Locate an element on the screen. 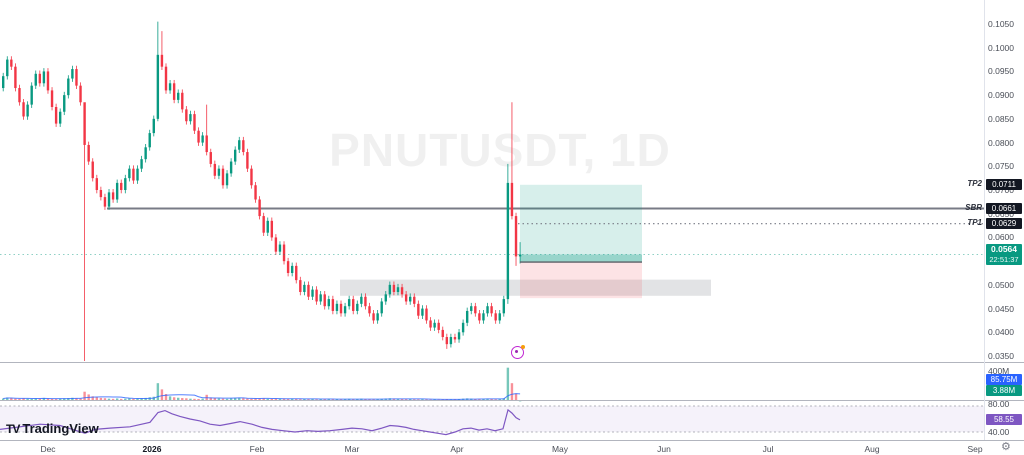  last-price-badge: 0.0564 22:51:37 is located at coordinates (1004, 254).